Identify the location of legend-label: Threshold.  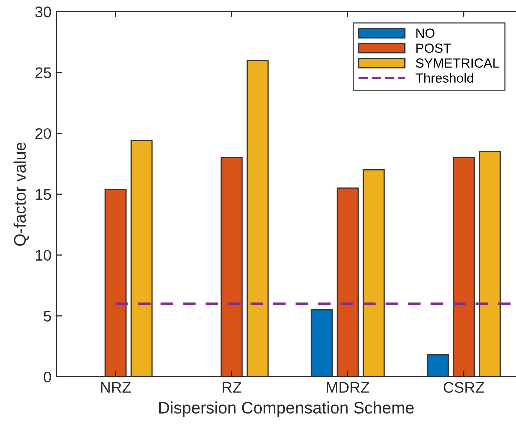
(445, 78).